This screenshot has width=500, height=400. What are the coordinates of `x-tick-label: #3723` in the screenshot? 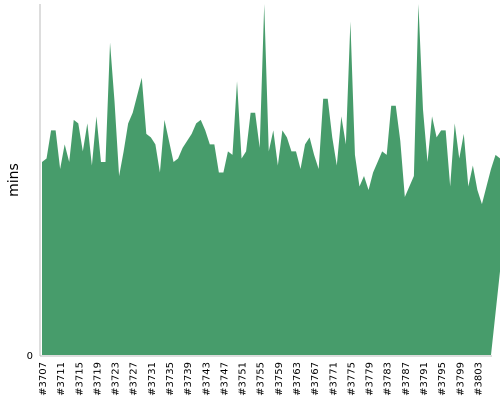 It's located at (116, 379).